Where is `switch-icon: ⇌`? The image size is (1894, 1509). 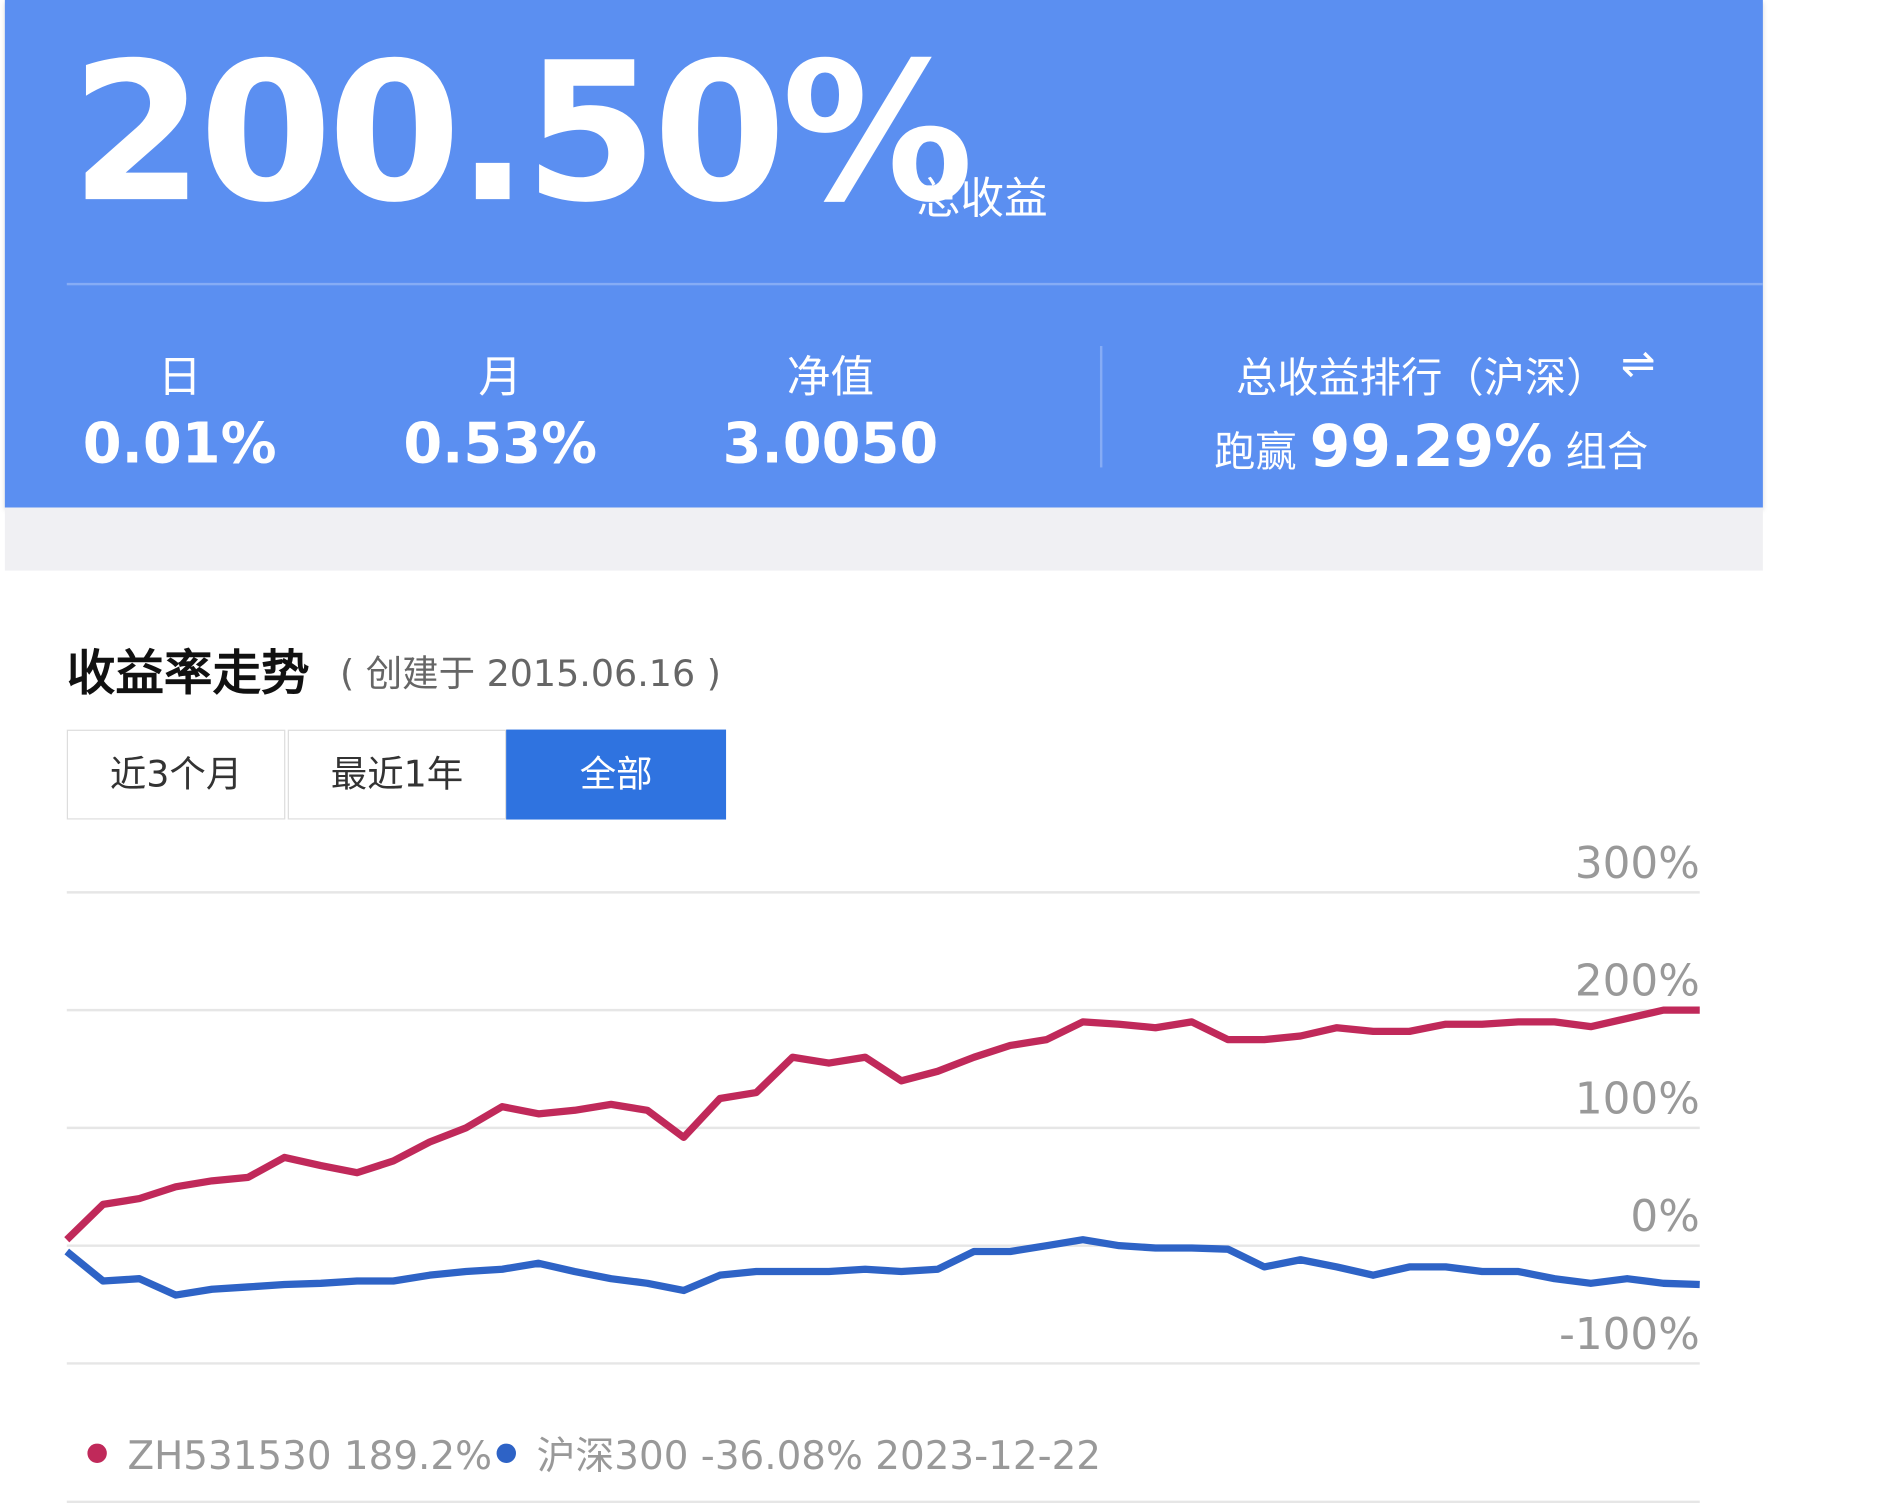
switch-icon: ⇌ is located at coordinates (1638, 364).